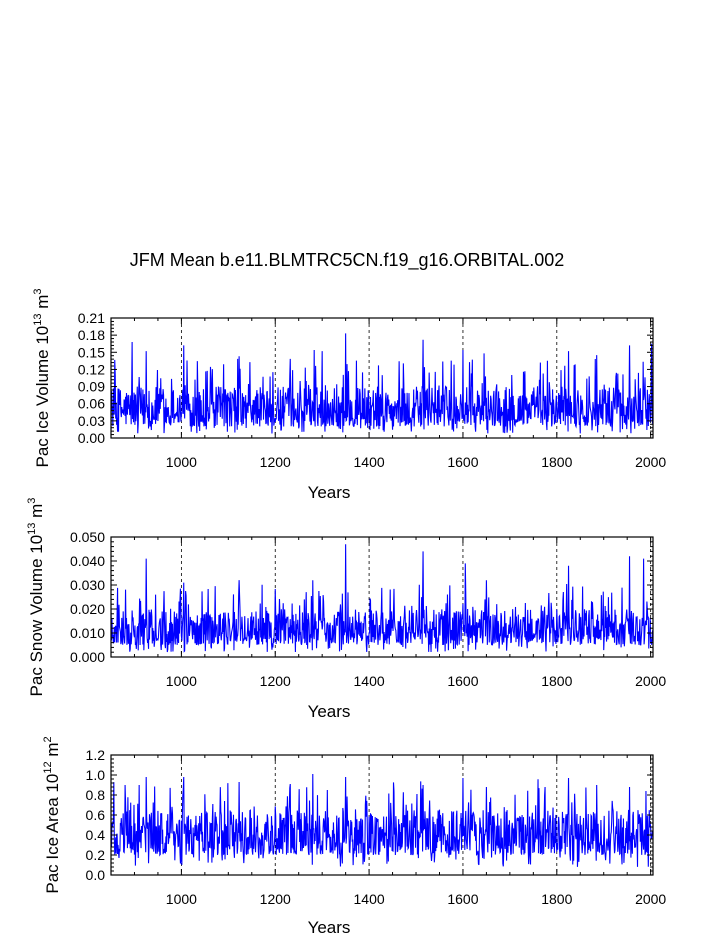 The width and height of the screenshot is (723, 935). Describe the element at coordinates (87, 657) in the screenshot. I see `y-tick-label: 0.000` at that location.